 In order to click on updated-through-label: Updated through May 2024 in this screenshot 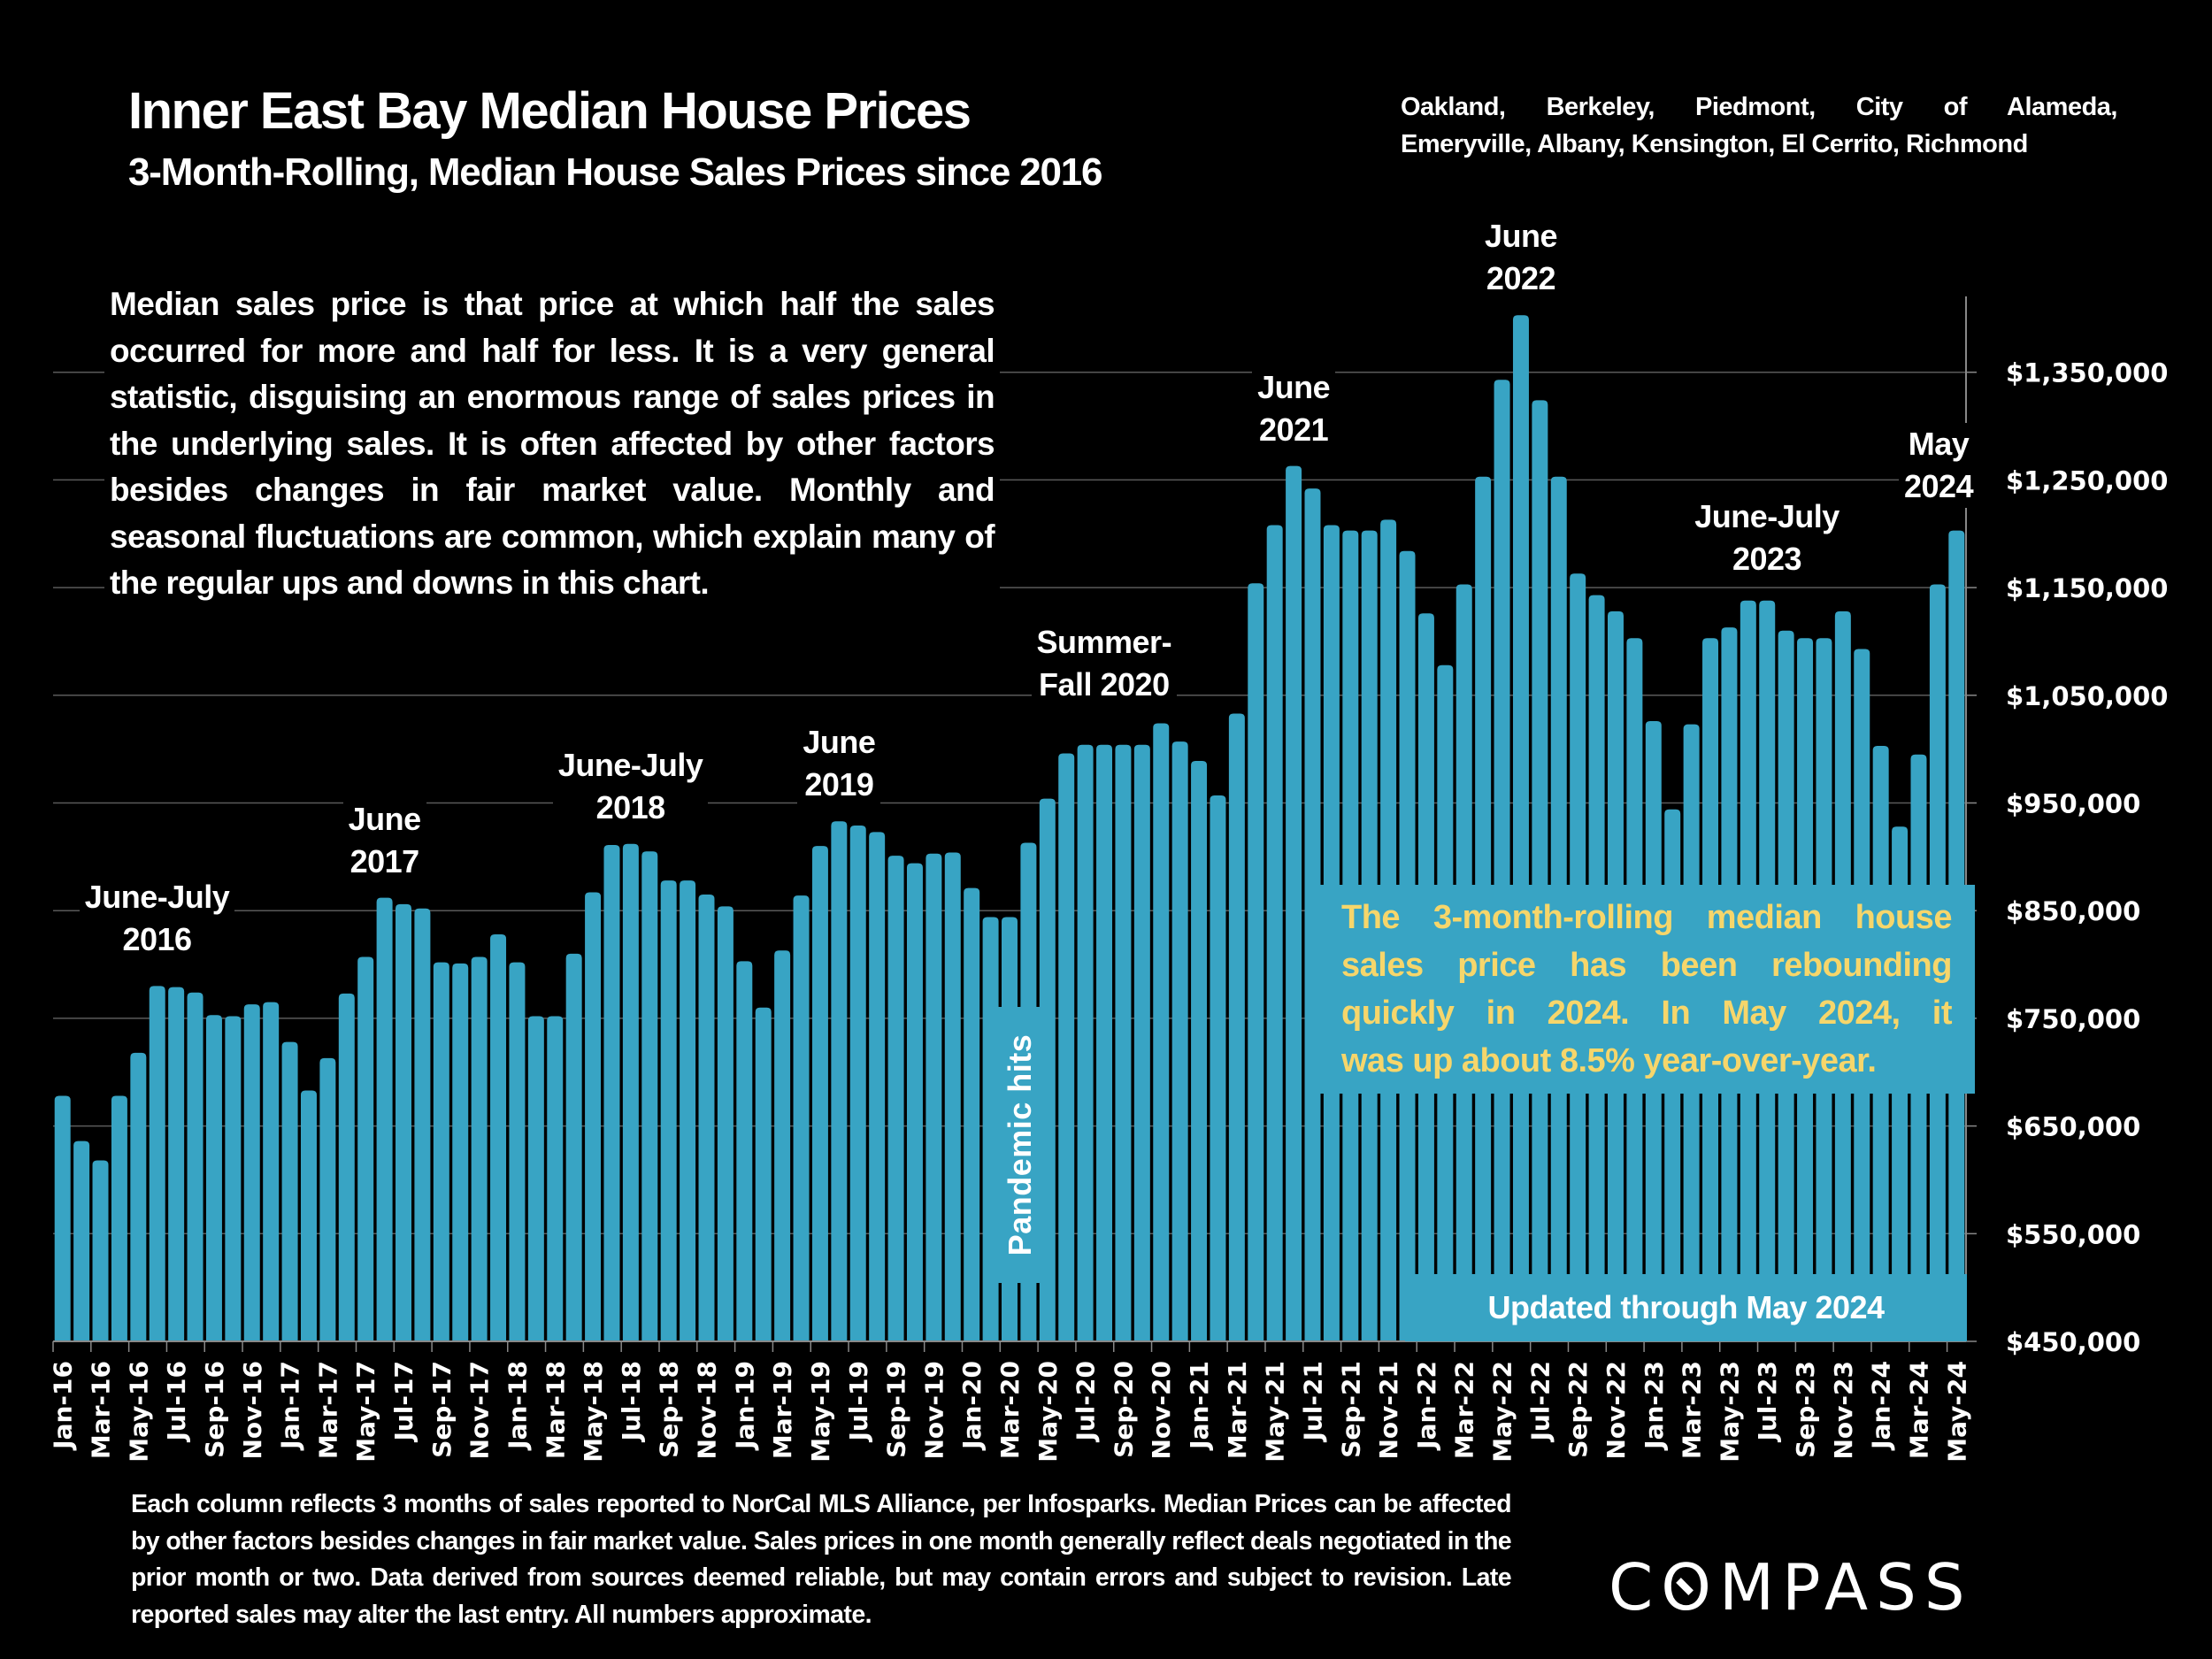, I will do `click(1686, 1307)`.